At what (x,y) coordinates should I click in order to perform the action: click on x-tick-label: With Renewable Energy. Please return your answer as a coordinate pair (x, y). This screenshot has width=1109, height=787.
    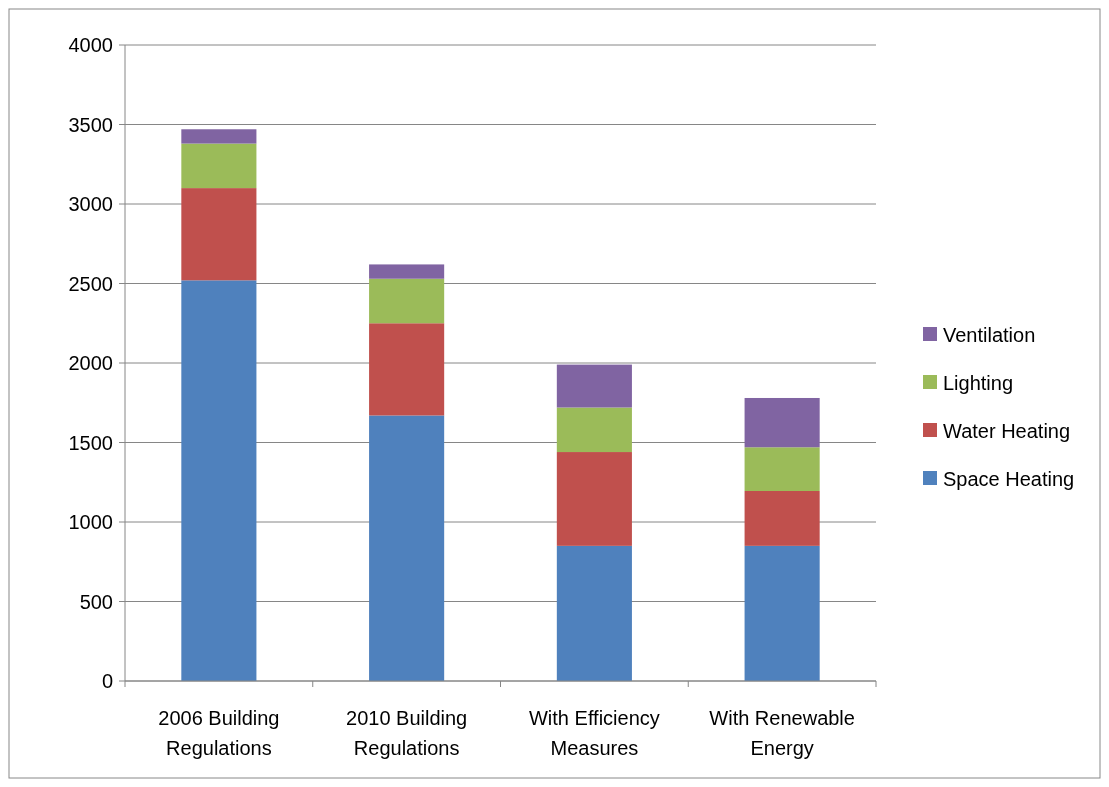
    Looking at the image, I should click on (782, 733).